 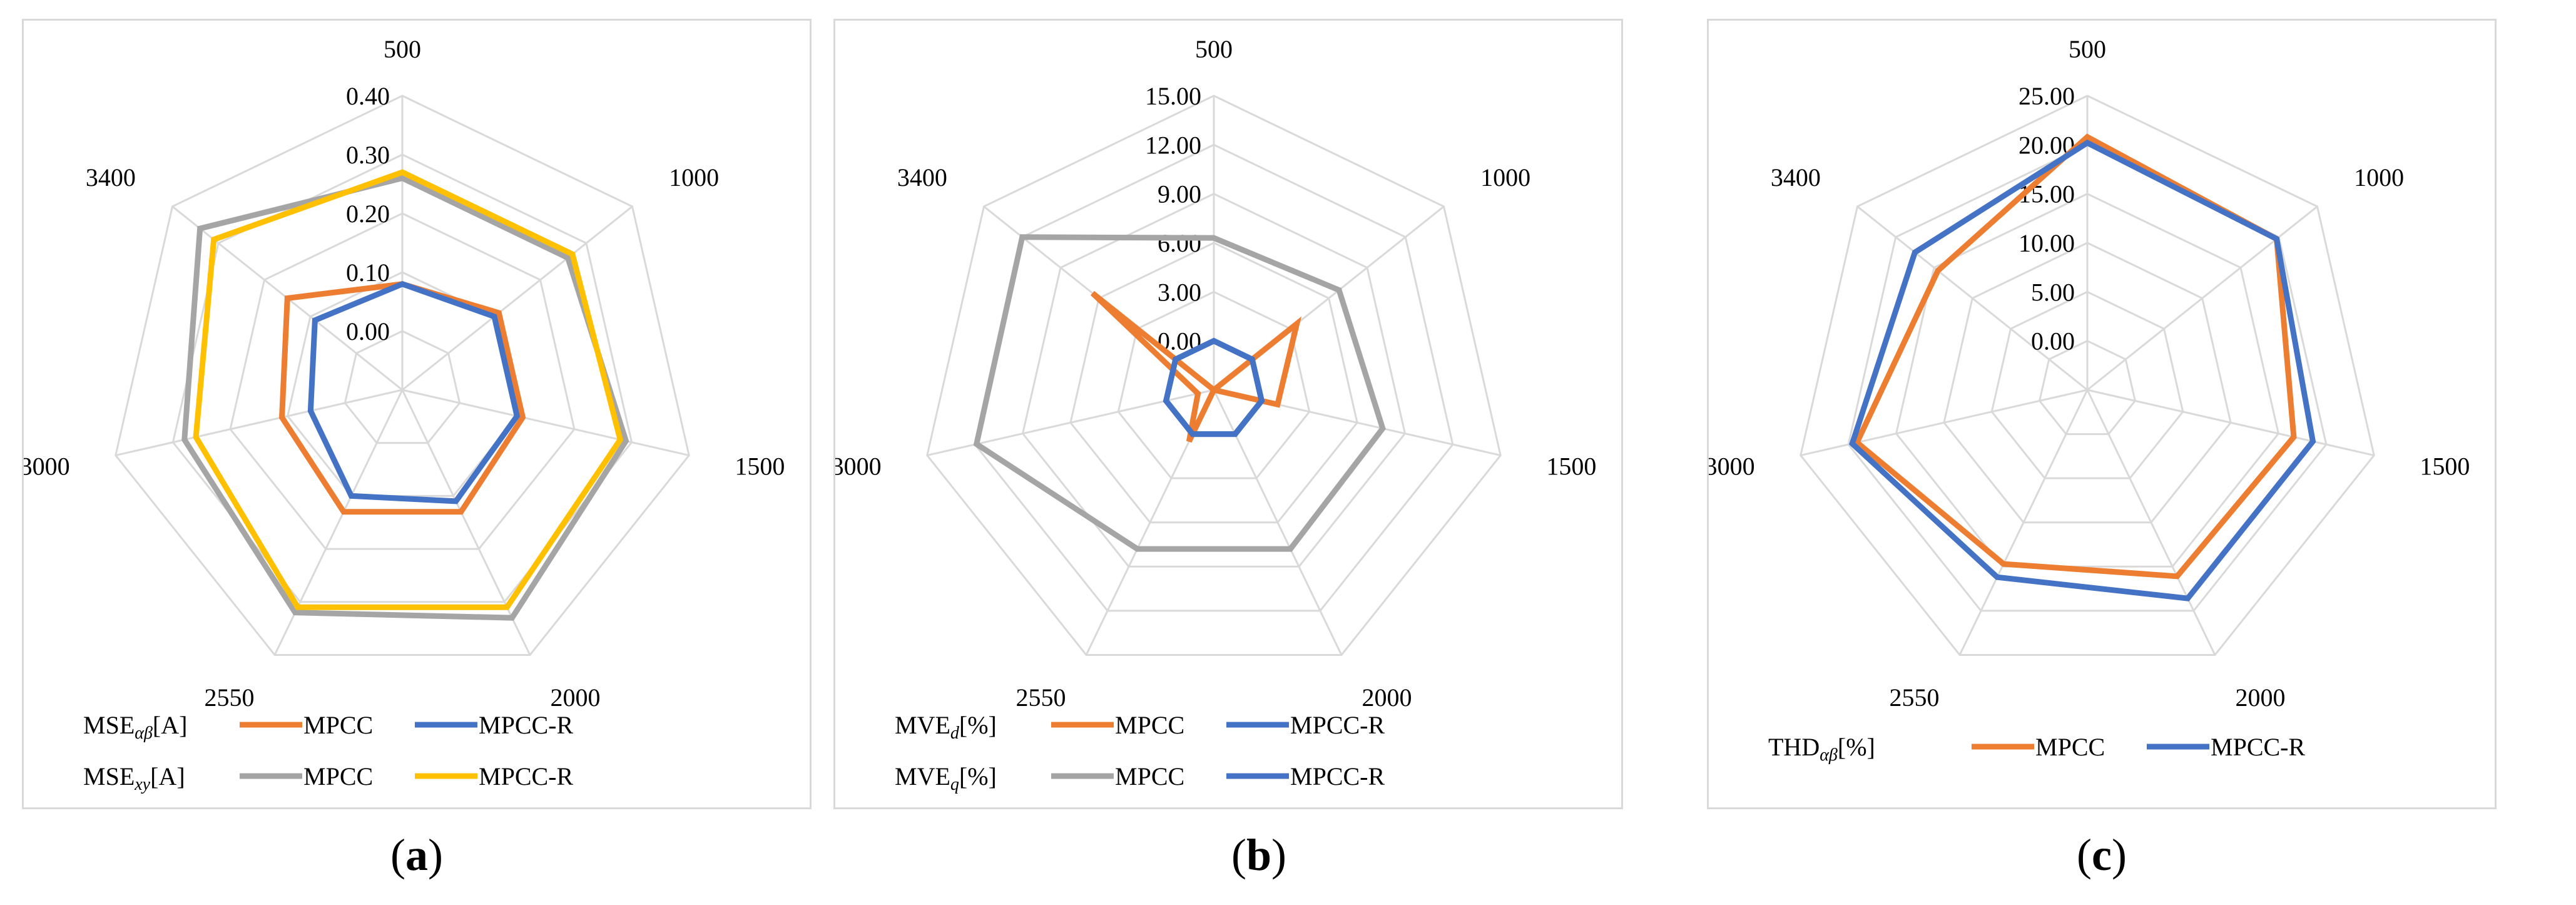 I want to click on caption-a-letter: a, so click(x=416, y=855).